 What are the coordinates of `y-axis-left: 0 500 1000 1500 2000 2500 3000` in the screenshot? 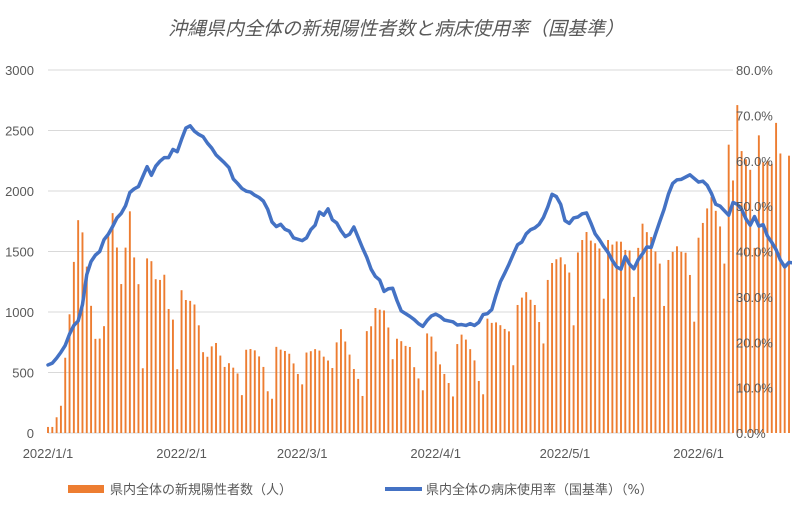 It's located at (19, 252).